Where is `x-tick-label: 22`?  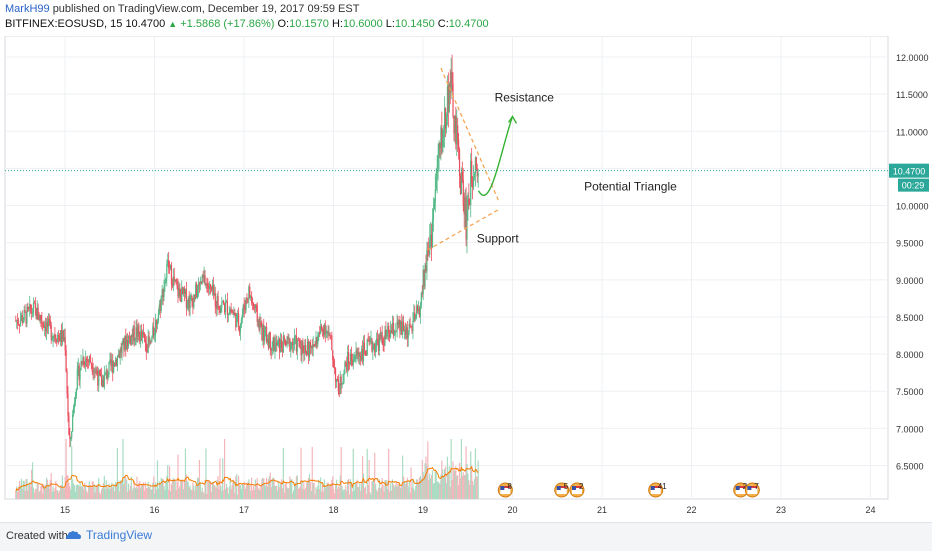
x-tick-label: 22 is located at coordinates (691, 510).